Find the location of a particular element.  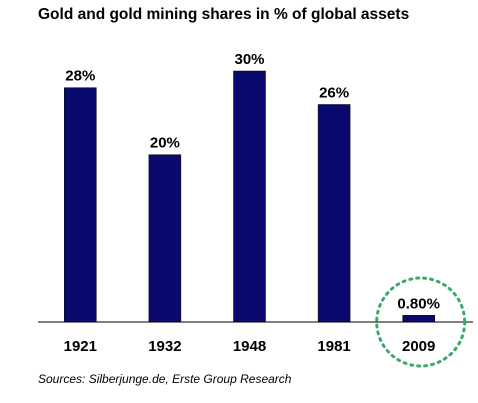

bar-1948 is located at coordinates (249, 196).